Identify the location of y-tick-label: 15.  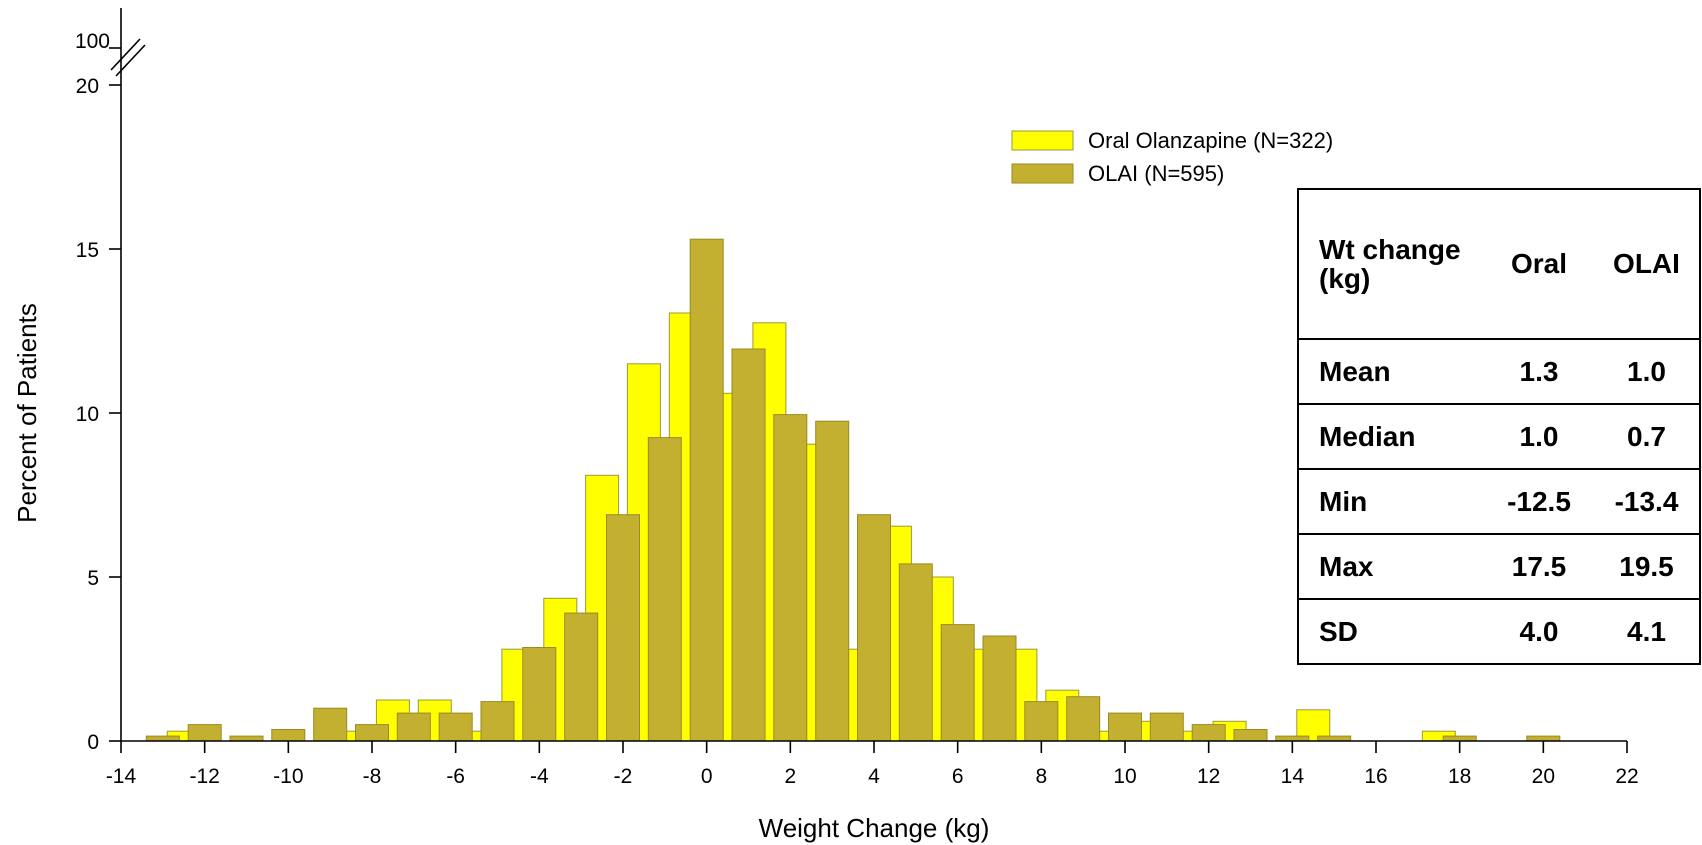
(87, 250).